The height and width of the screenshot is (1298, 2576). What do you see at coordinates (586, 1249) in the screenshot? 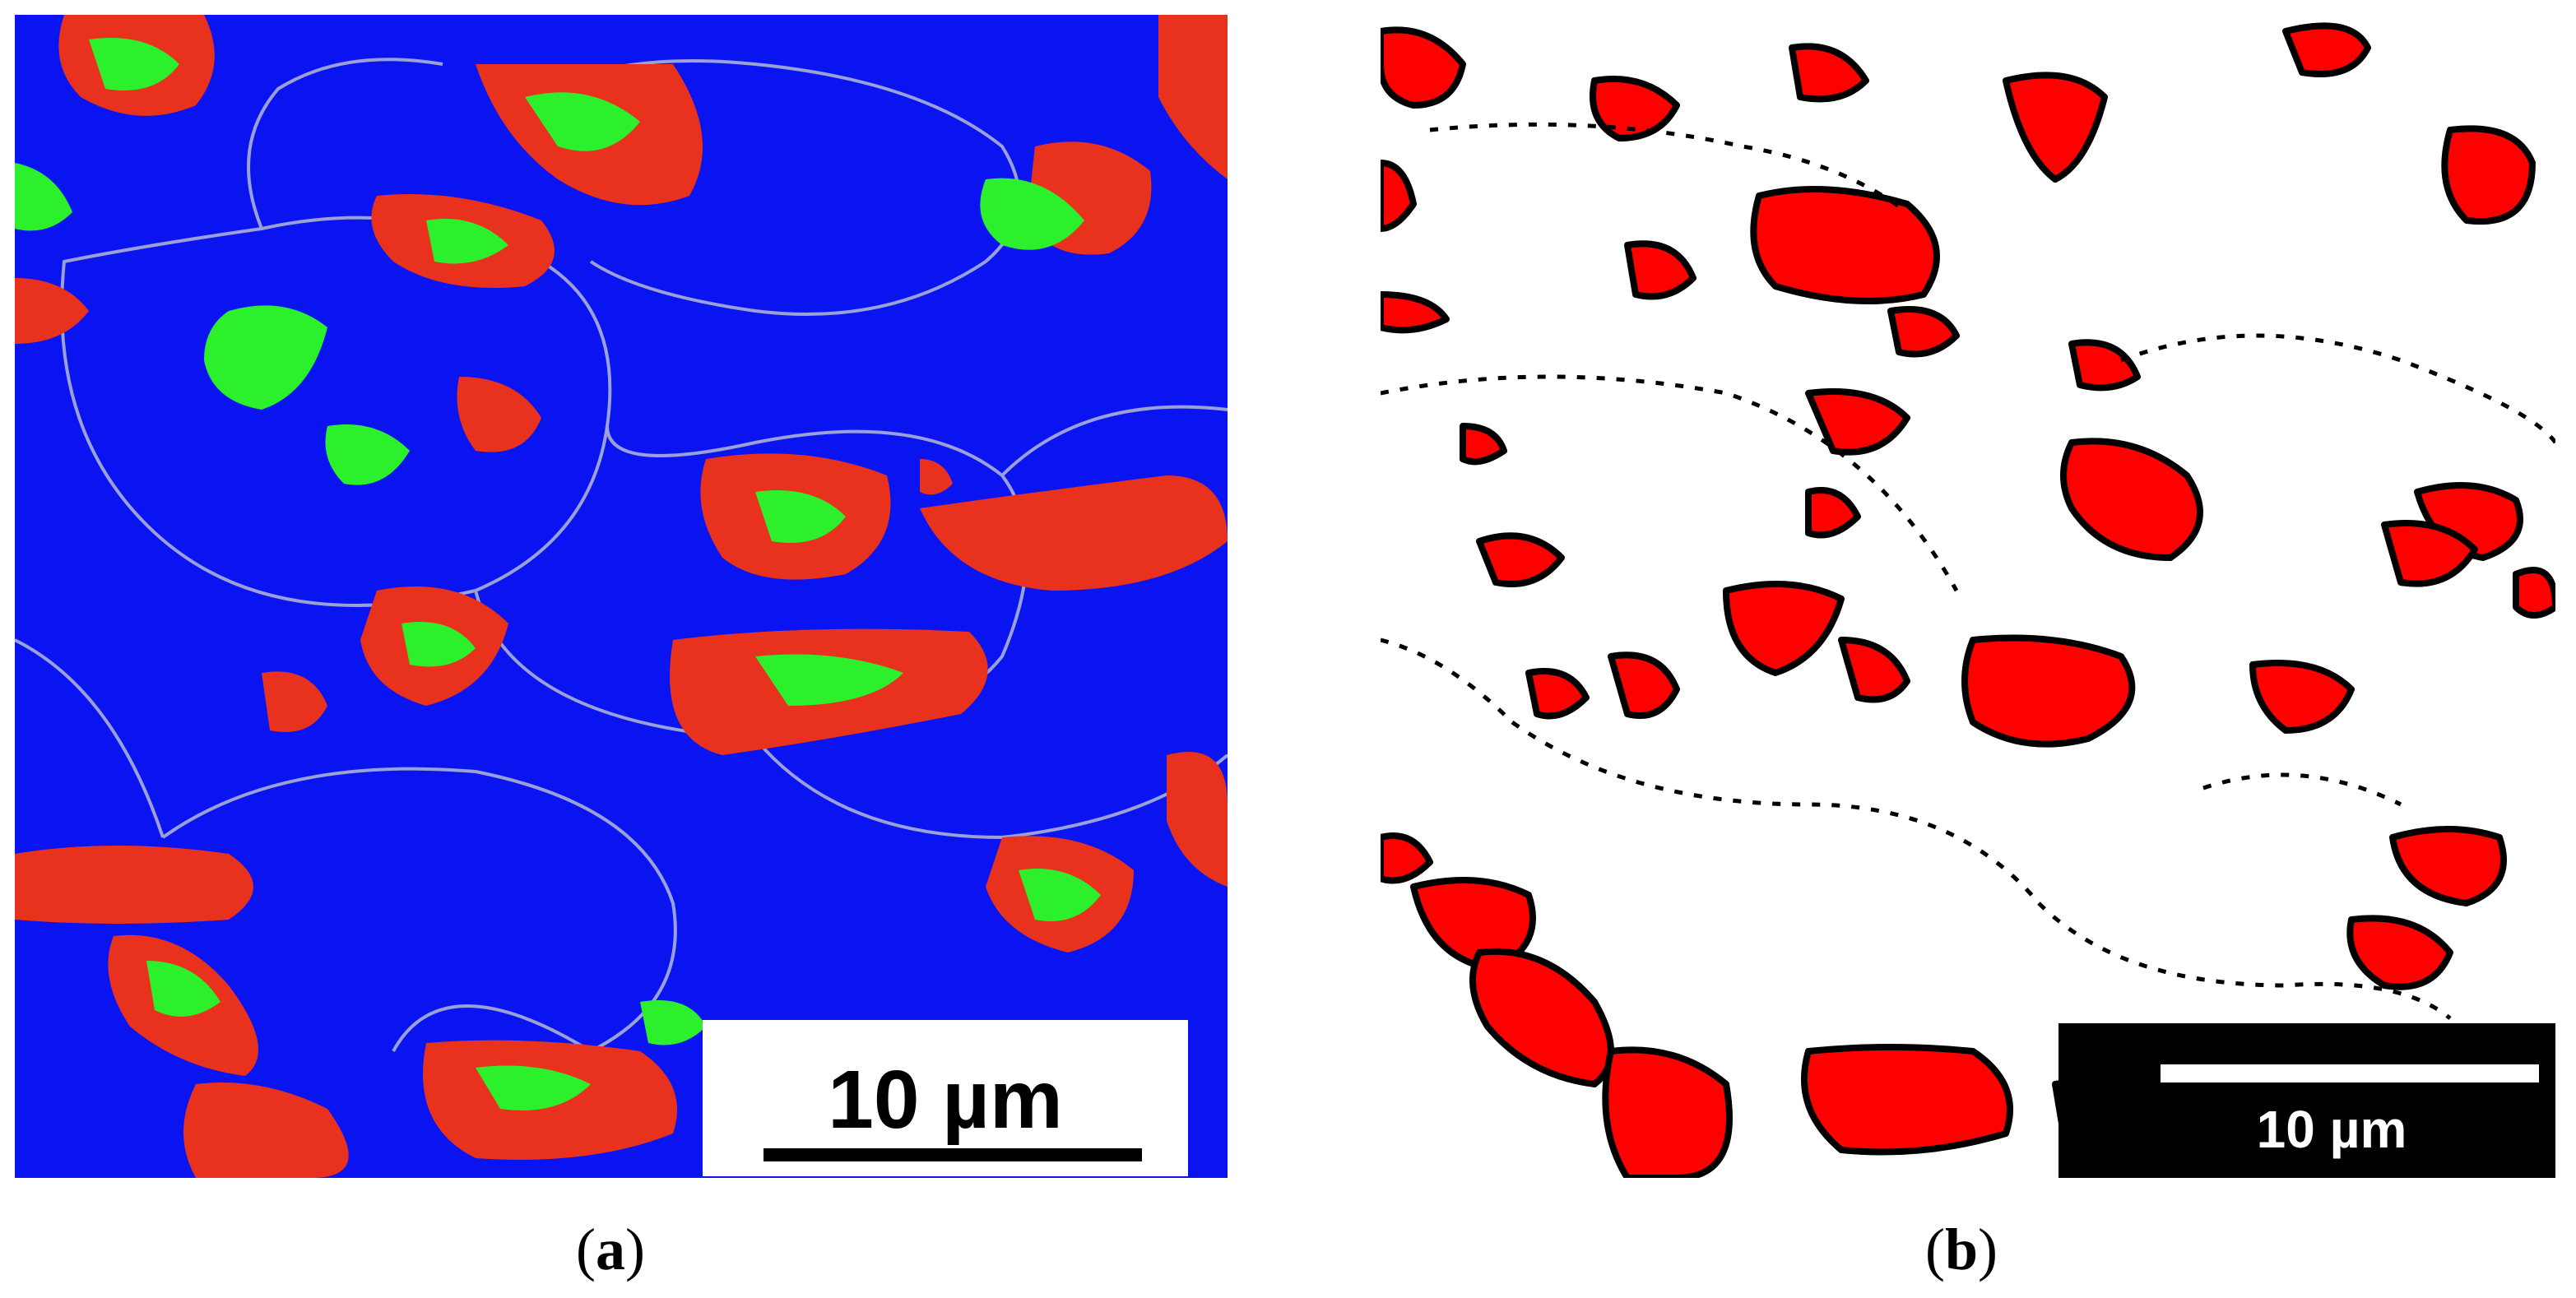
I see `caption-a-open: (` at bounding box center [586, 1249].